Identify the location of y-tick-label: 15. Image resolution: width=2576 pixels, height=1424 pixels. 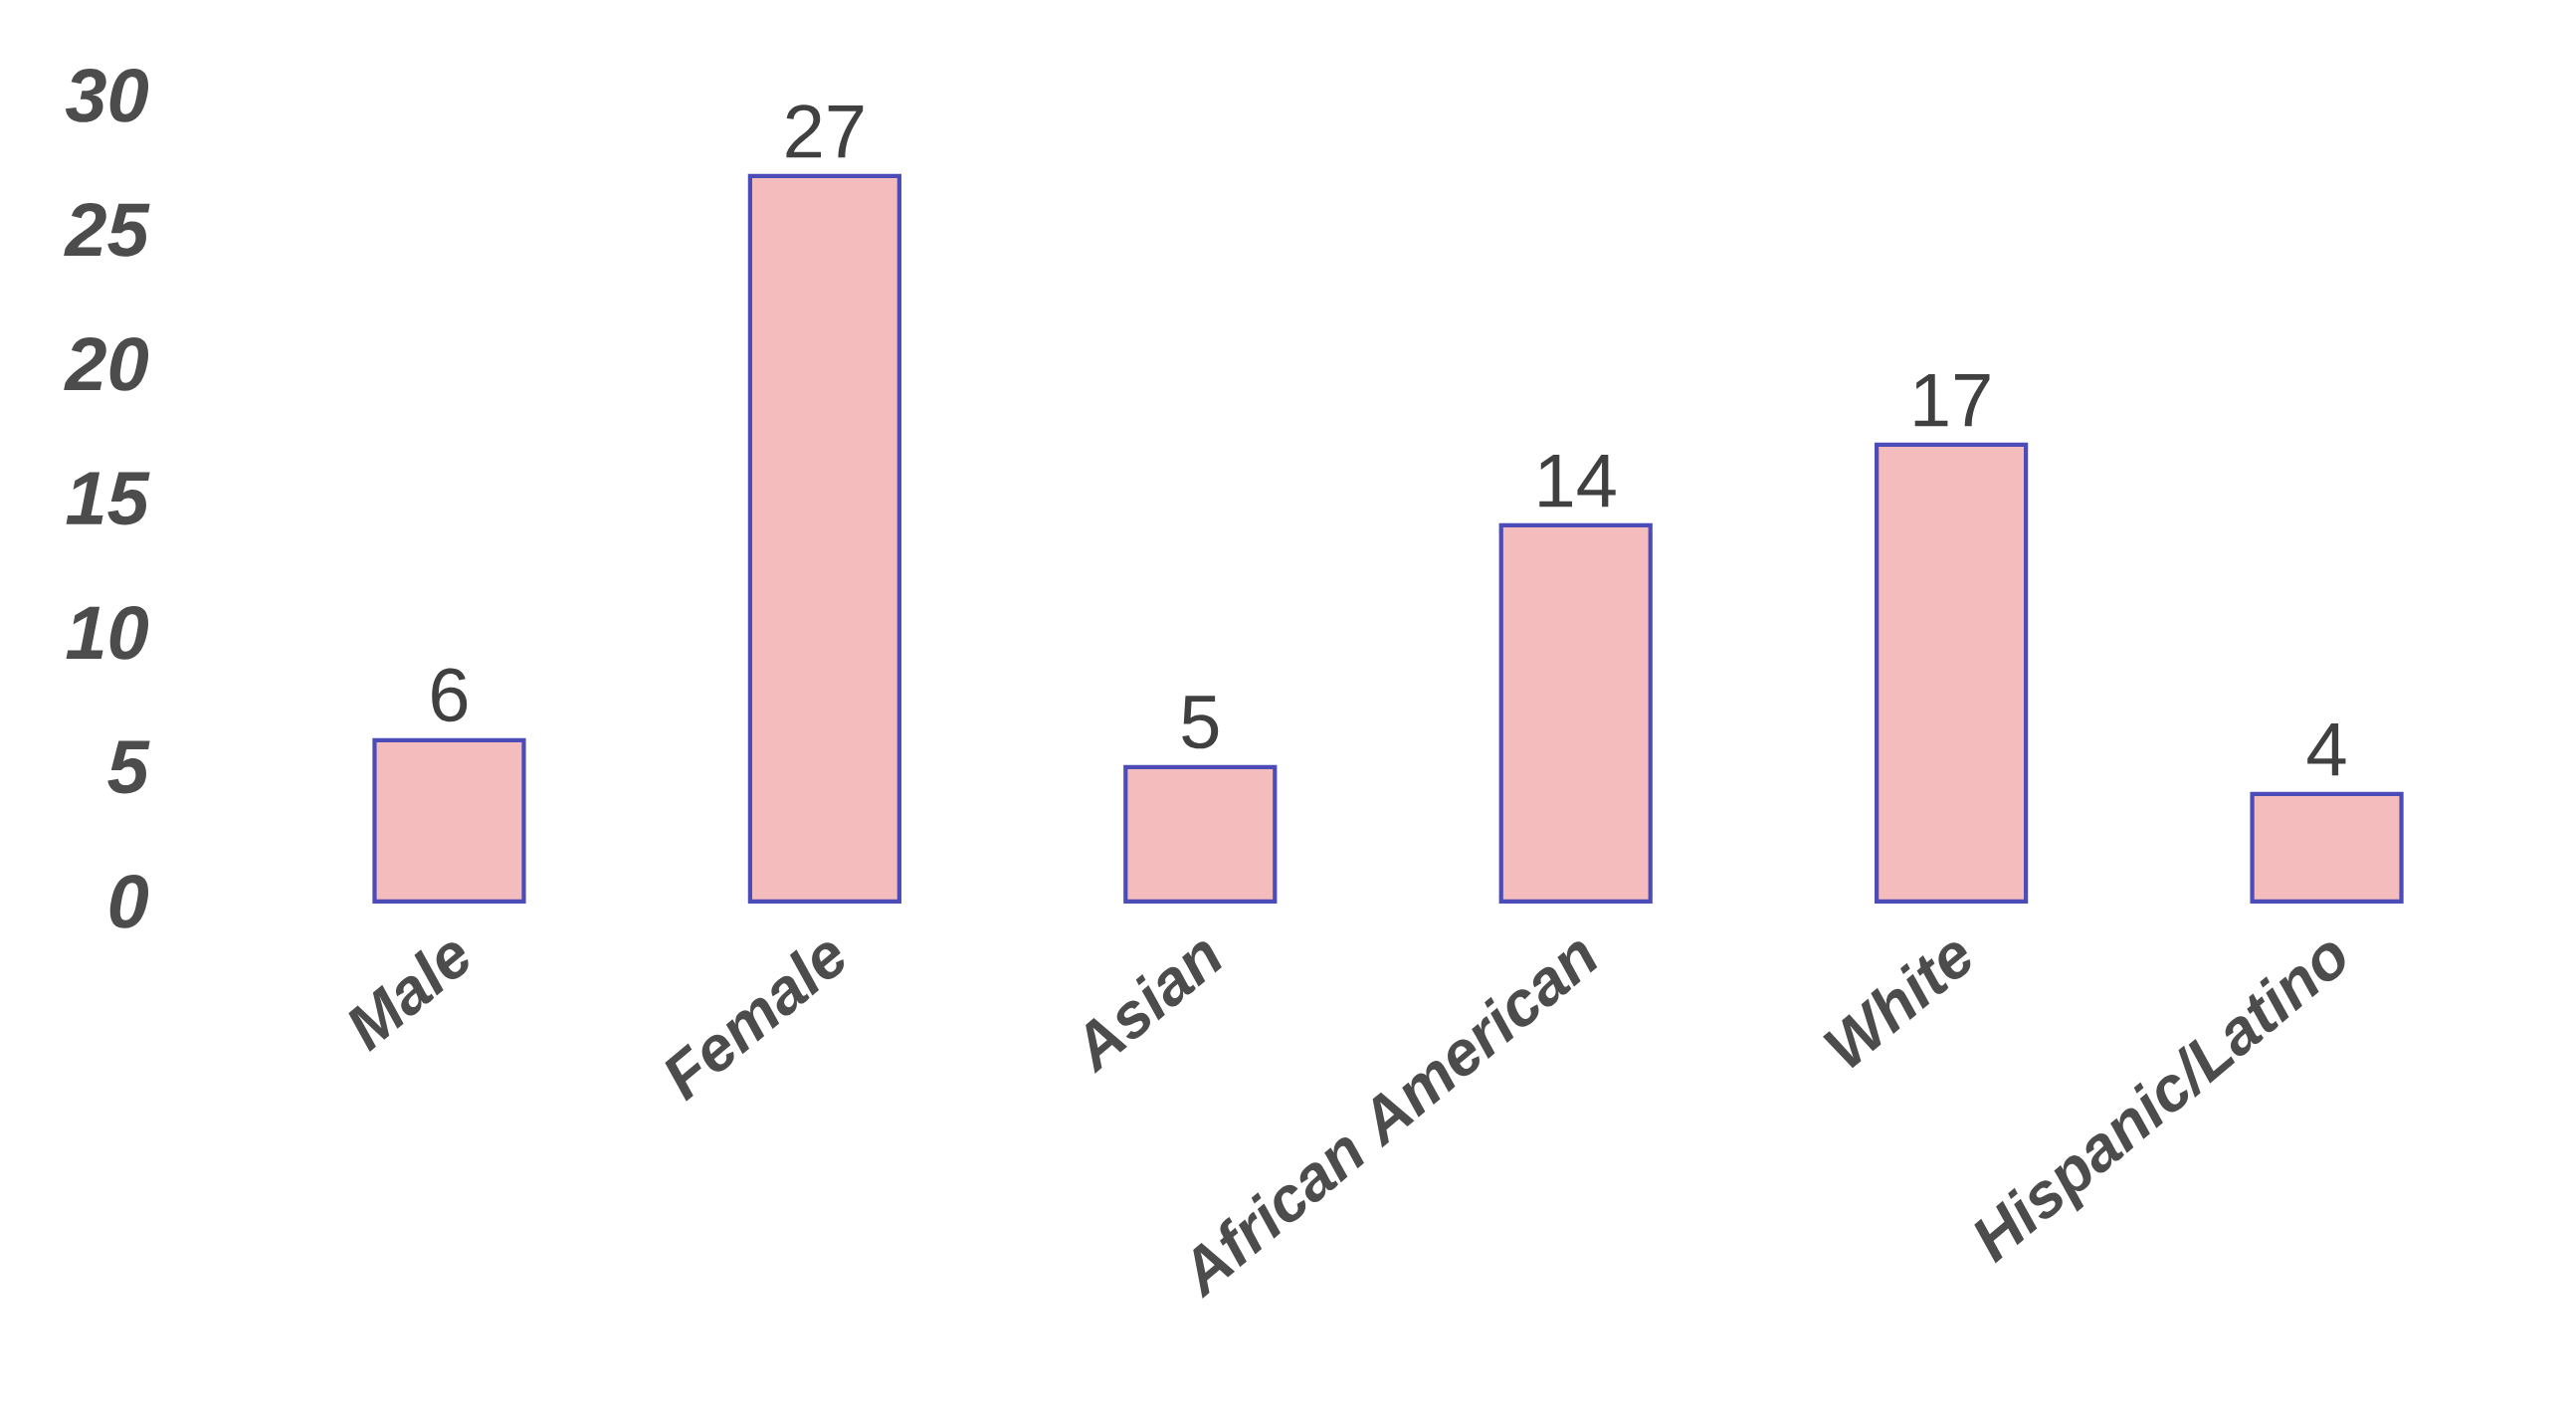
(108, 498).